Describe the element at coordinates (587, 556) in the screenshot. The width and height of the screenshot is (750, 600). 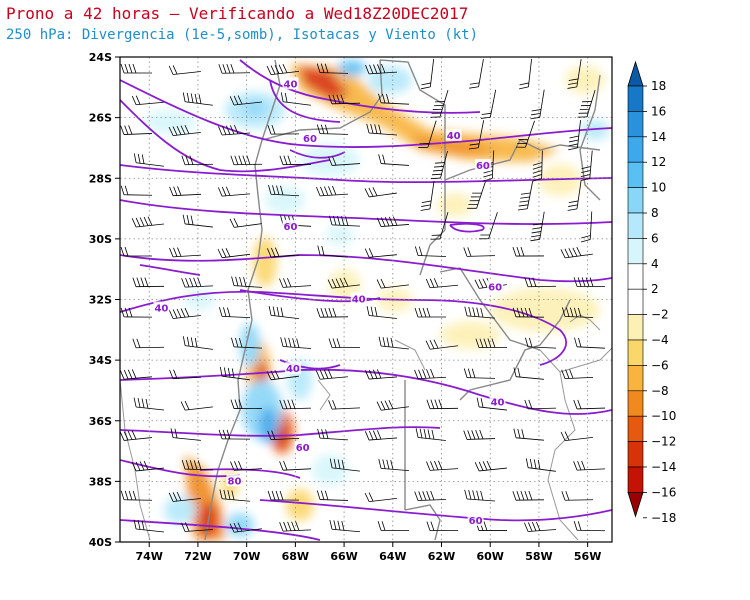
I see `lon-label: 56W` at that location.